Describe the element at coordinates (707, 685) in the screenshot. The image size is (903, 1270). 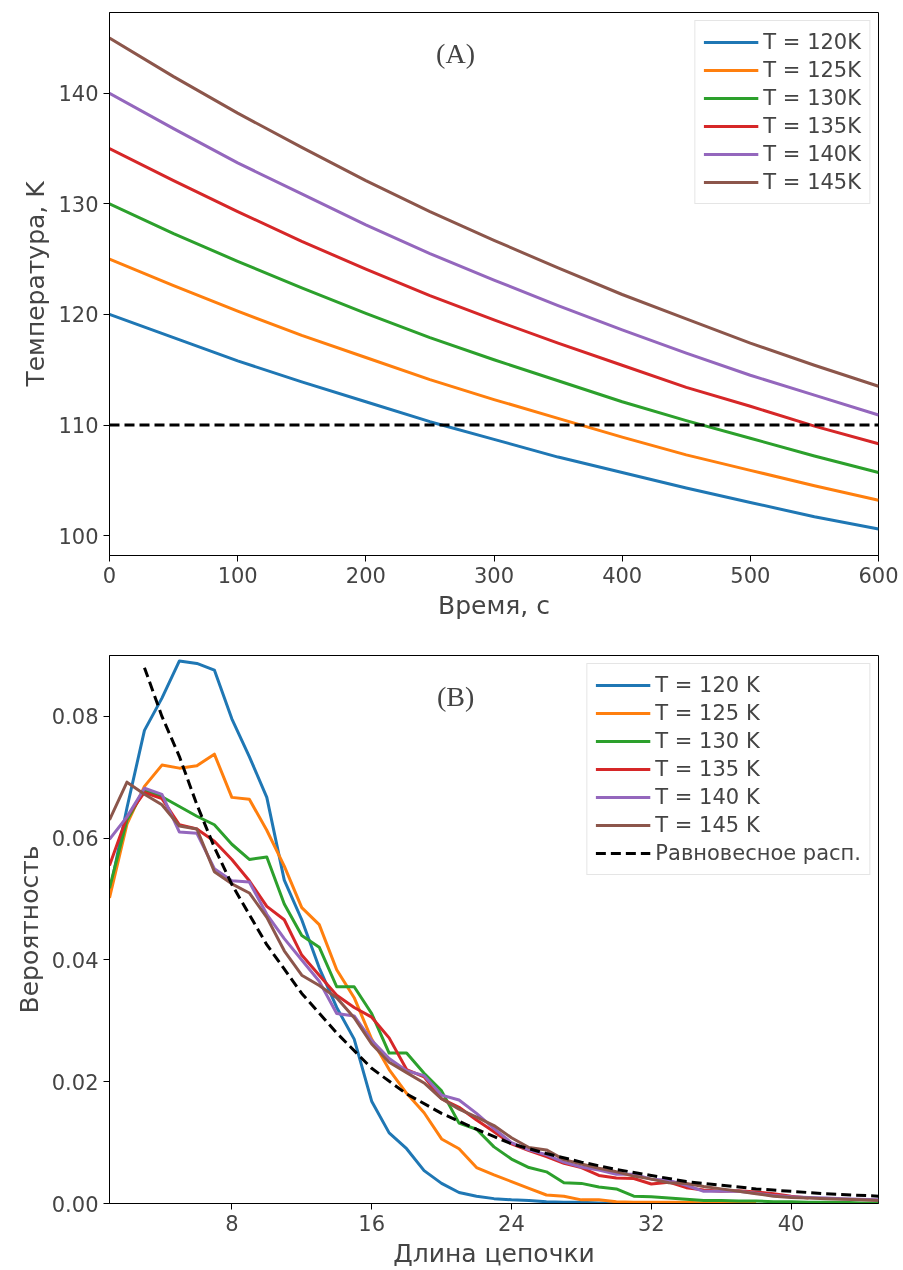
I see `legend-label: T = 120 K` at that location.